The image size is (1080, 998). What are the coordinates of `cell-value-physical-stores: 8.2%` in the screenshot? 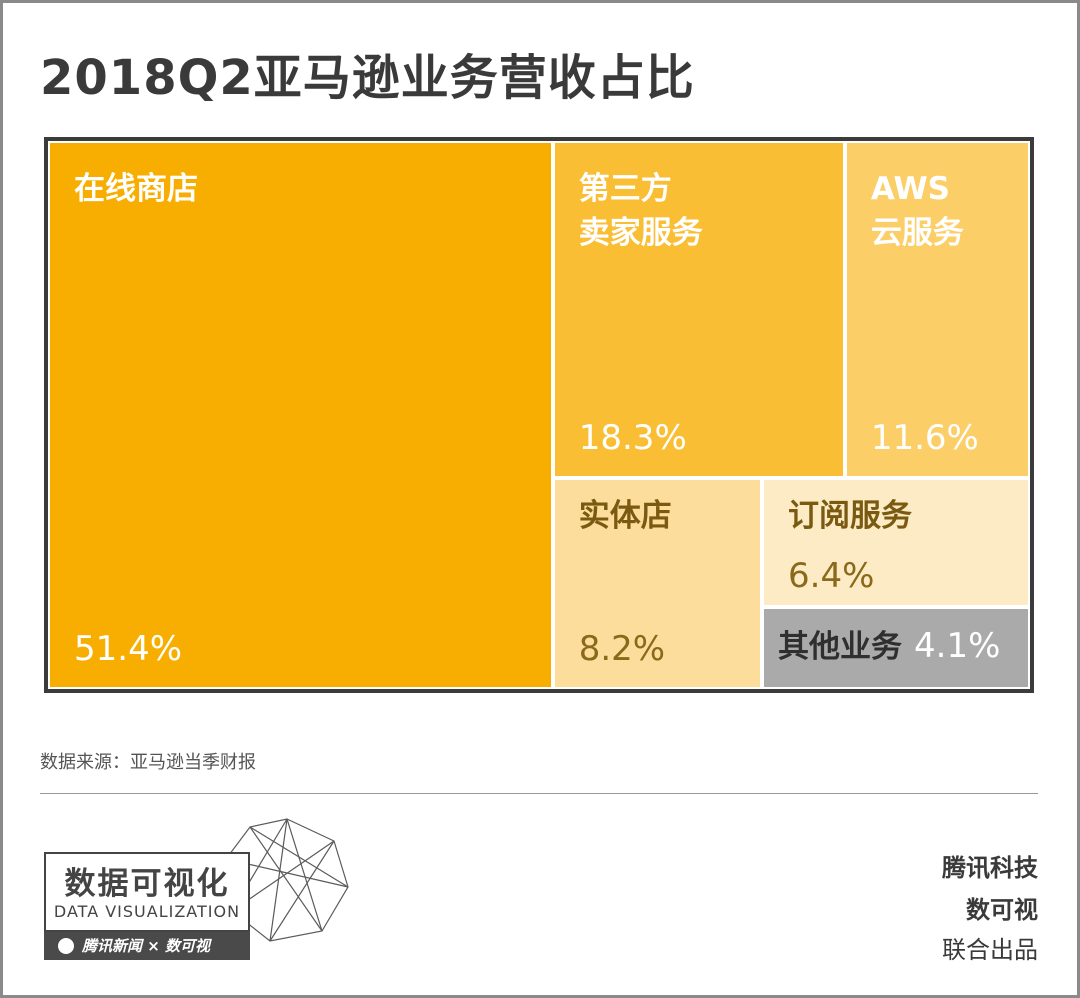 It's located at (622, 648).